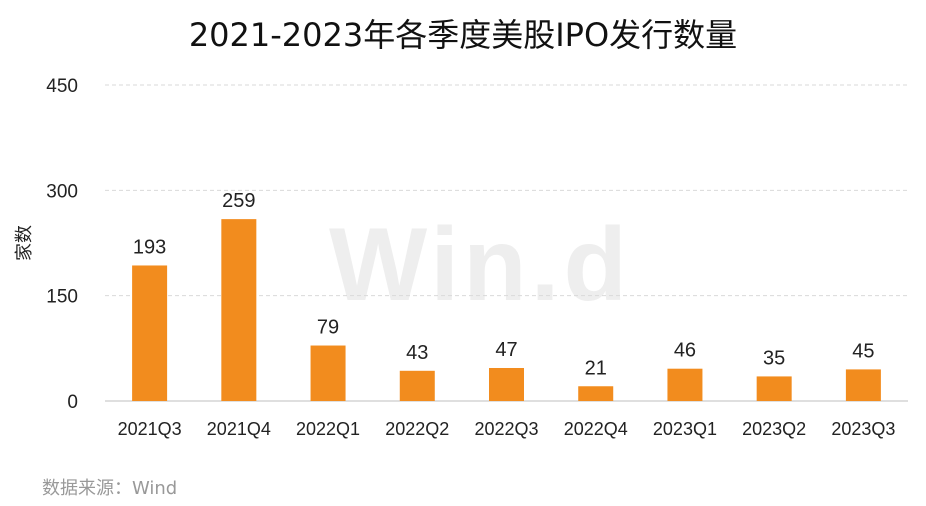 This screenshot has height=506, width=926. Describe the element at coordinates (328, 429) in the screenshot. I see `x-tick-label: 2022Q1` at that location.